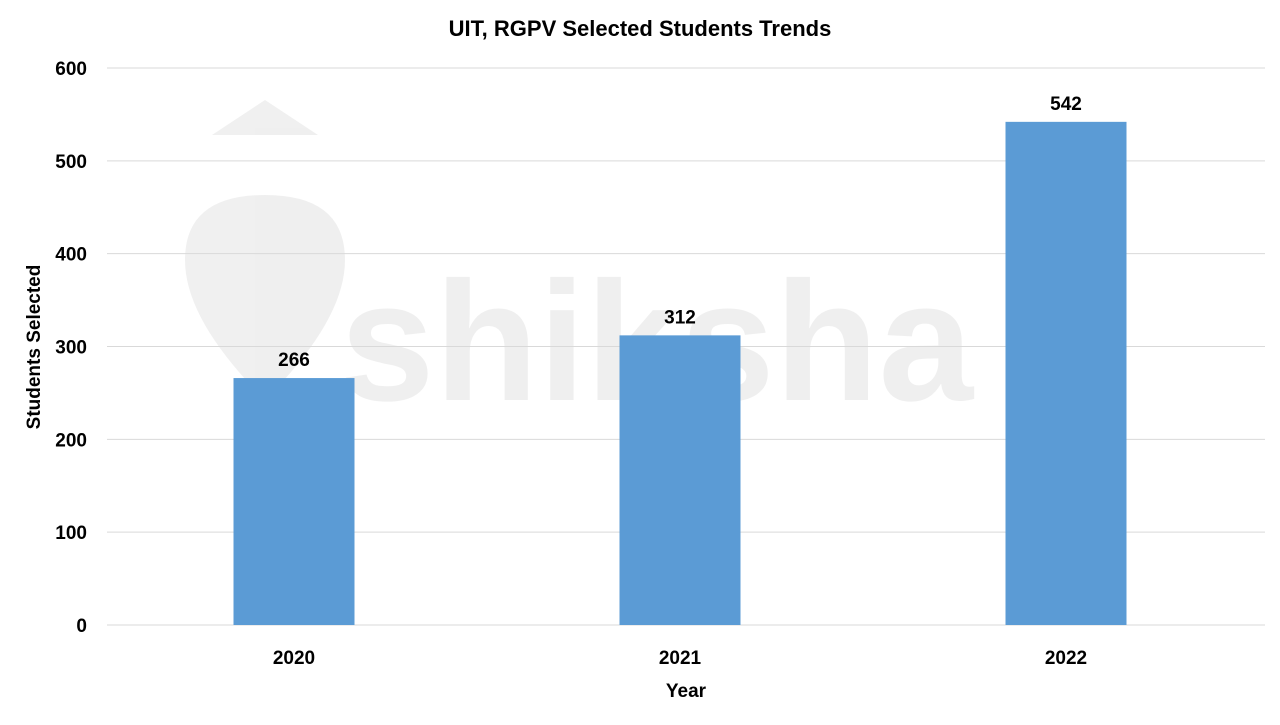 Image resolution: width=1280 pixels, height=725 pixels. What do you see at coordinates (71, 255) in the screenshot?
I see `y-tick-label: 400` at bounding box center [71, 255].